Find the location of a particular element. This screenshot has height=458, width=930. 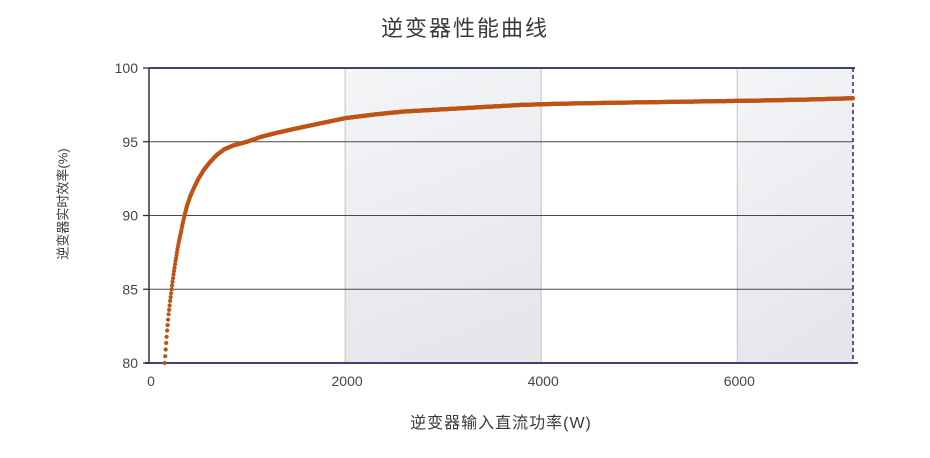

y-tick-label: 100 is located at coordinates (127, 68).